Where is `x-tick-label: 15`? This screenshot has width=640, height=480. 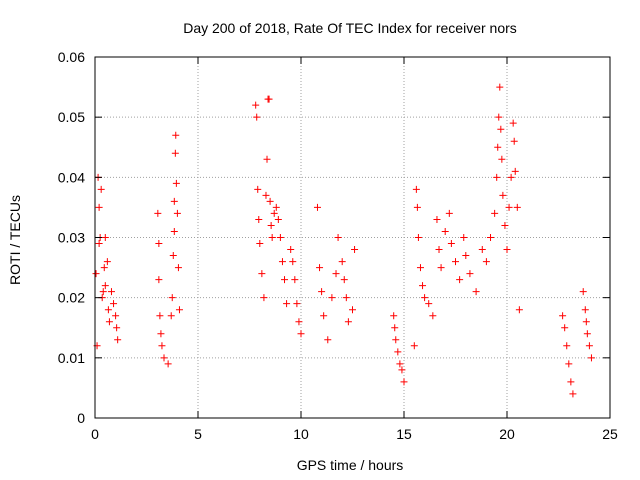
x-tick-label: 15 is located at coordinates (404, 434).